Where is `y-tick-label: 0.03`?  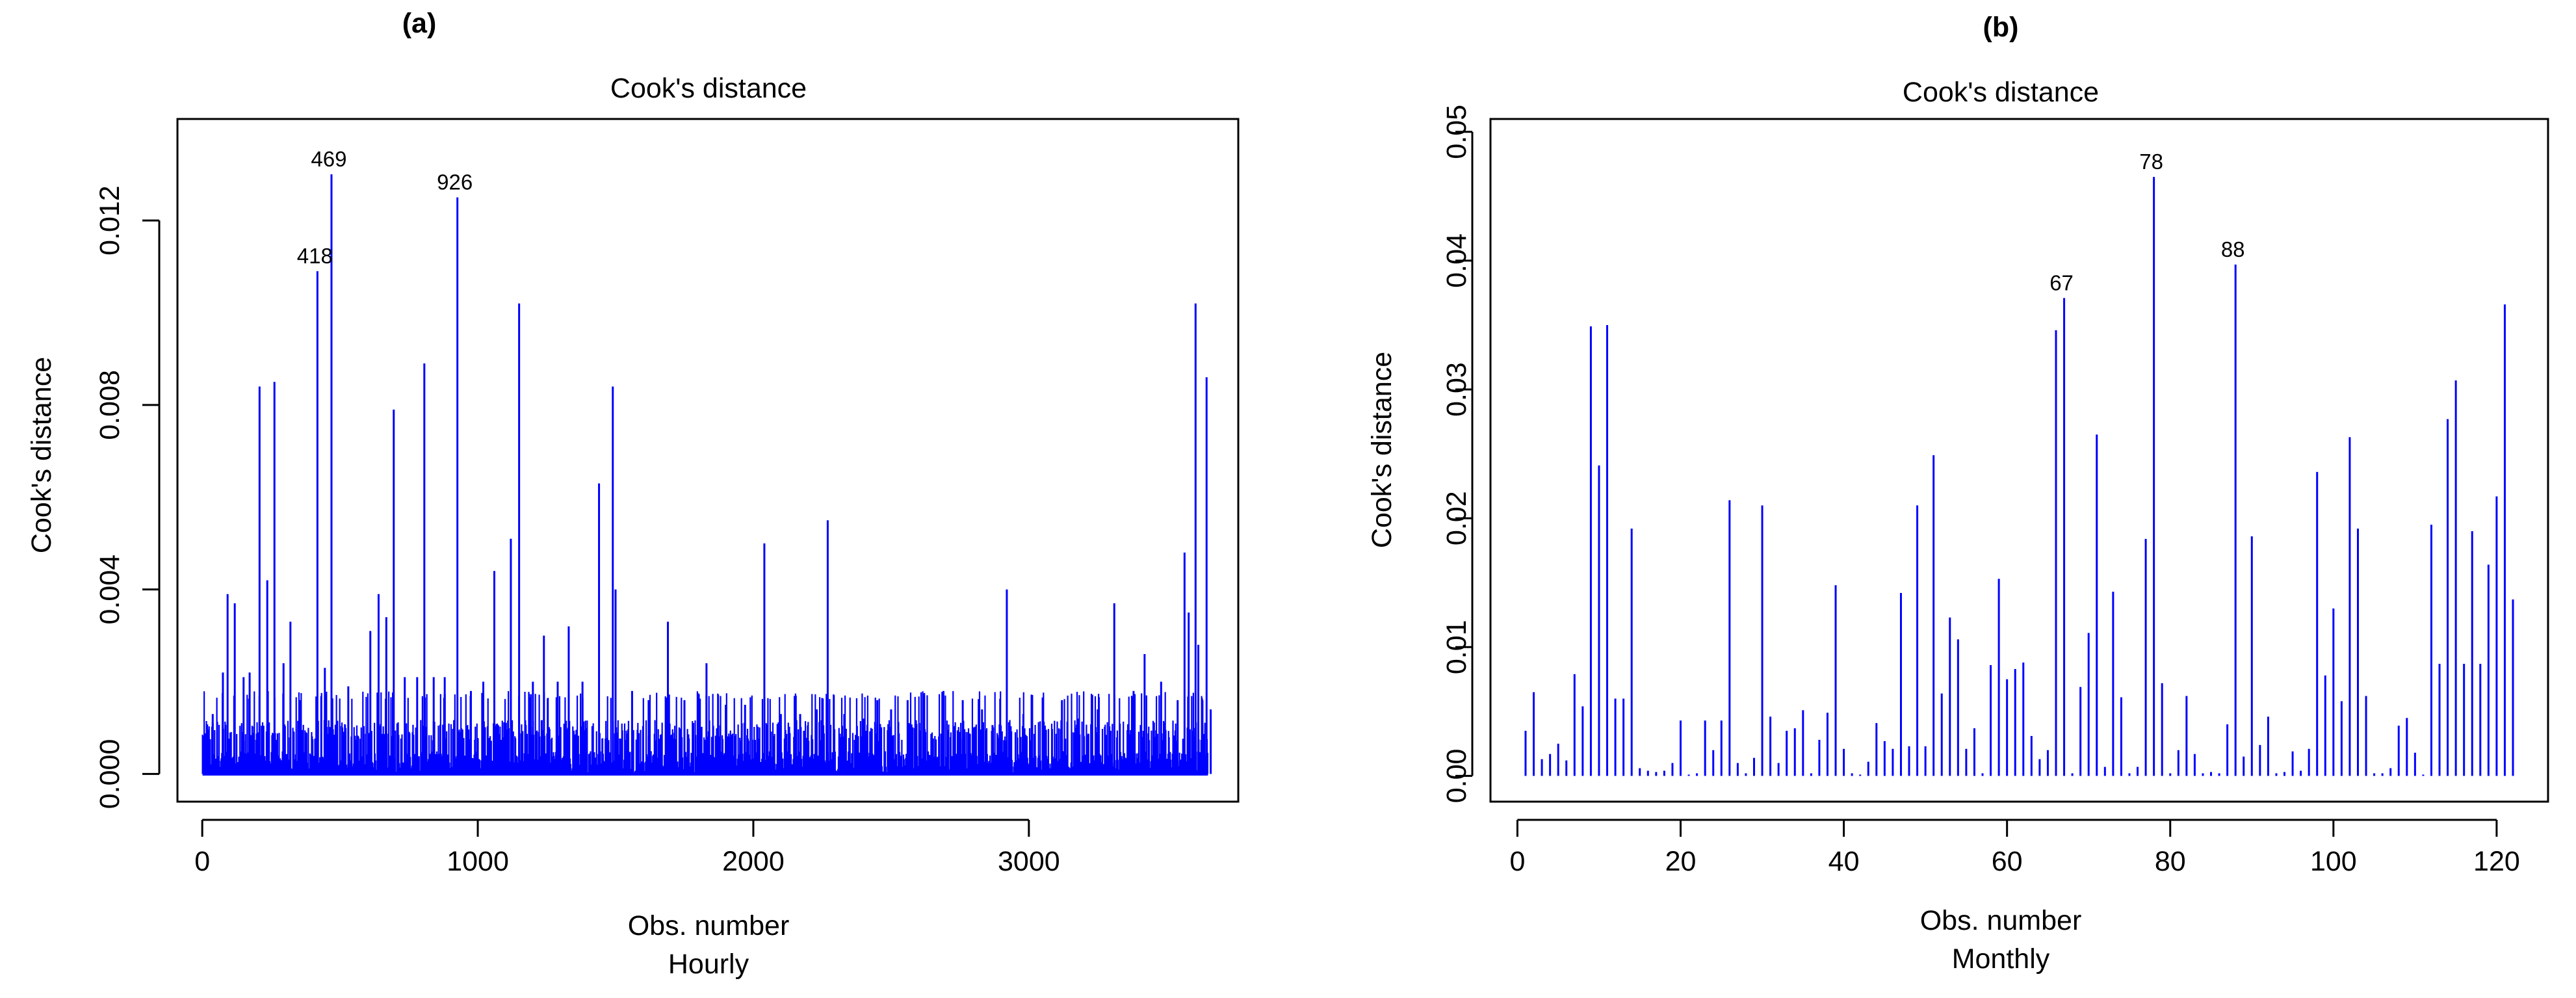 y-tick-label: 0.03 is located at coordinates (1457, 389).